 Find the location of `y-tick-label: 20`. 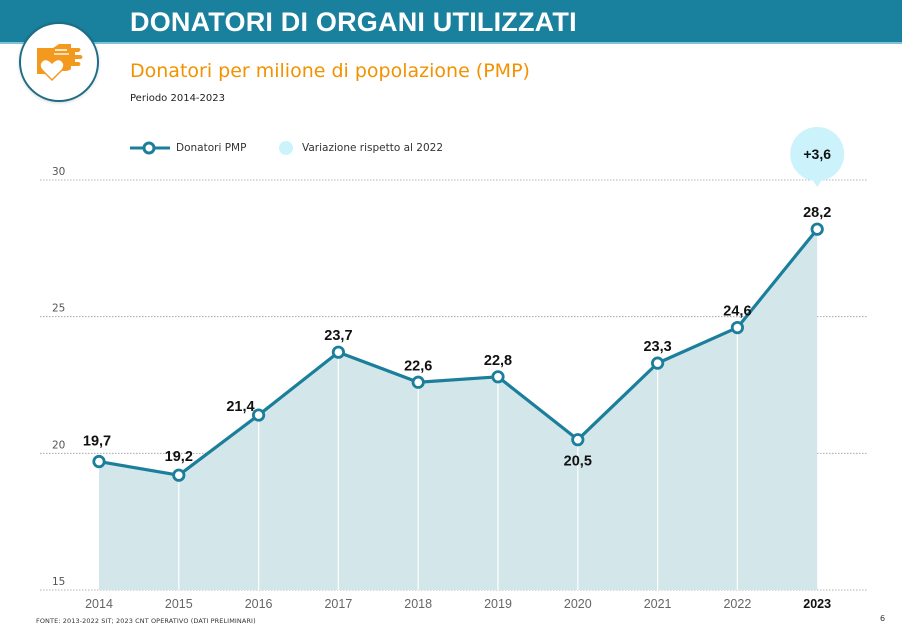

y-tick-label: 20 is located at coordinates (58, 445).